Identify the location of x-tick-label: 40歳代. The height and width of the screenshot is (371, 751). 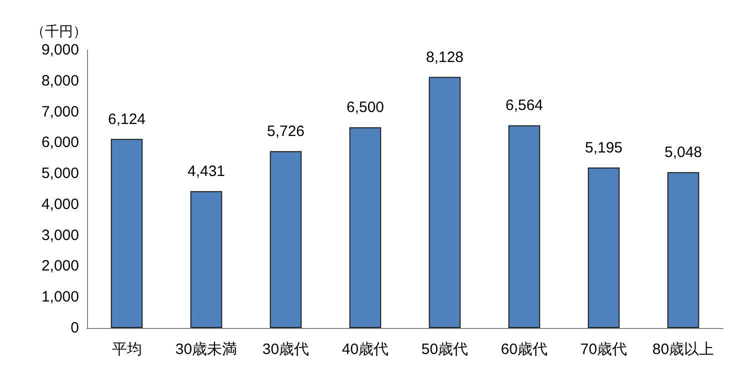
(365, 349).